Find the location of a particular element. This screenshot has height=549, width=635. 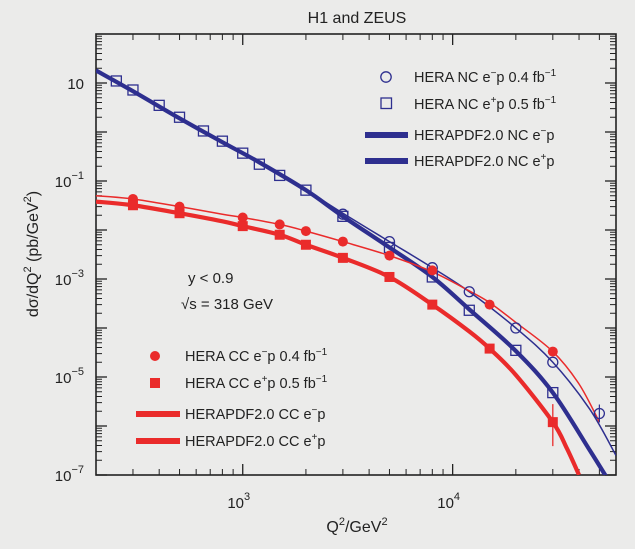

y-tick-label: 10⁻¹ is located at coordinates (69, 180).